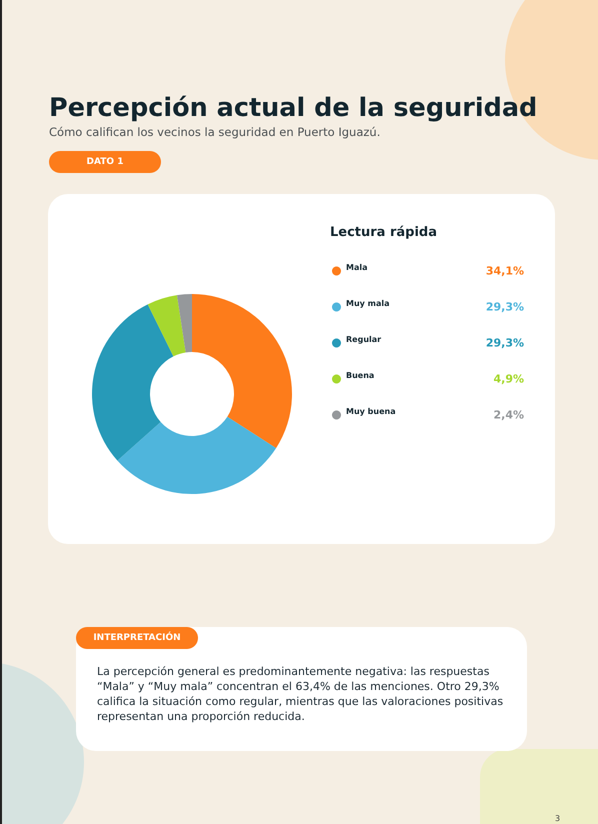  I want to click on chart-subtitle: Cómo califican los vecinos la seguridad en Puerto Iguazú., so click(214, 132).